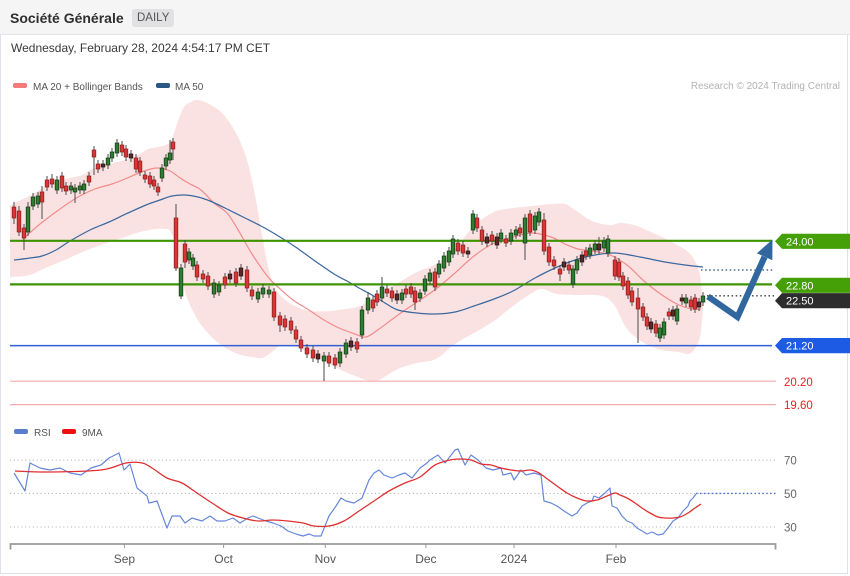 The height and width of the screenshot is (576, 850). Describe the element at coordinates (425, 559) in the screenshot. I see `svg-text: Dec` at that location.